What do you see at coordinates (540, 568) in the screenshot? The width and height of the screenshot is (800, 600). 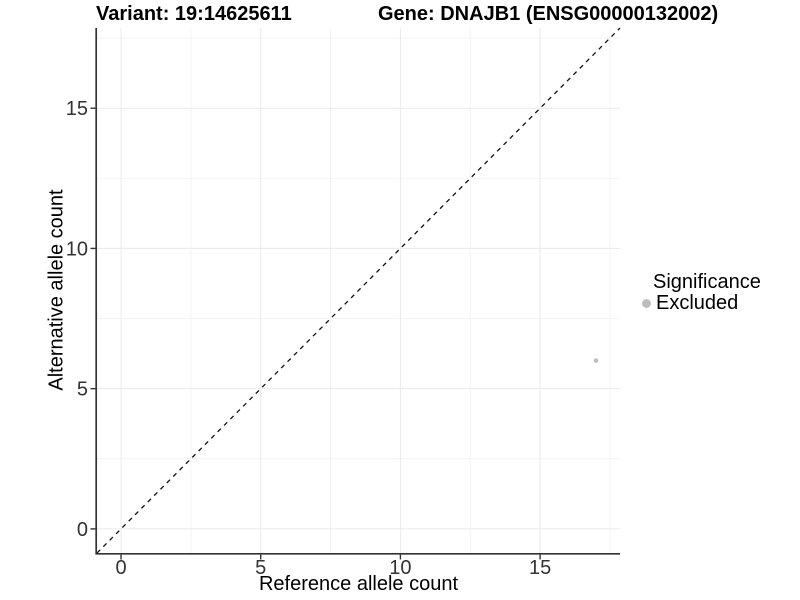 I see `x-tick-label: 15` at bounding box center [540, 568].